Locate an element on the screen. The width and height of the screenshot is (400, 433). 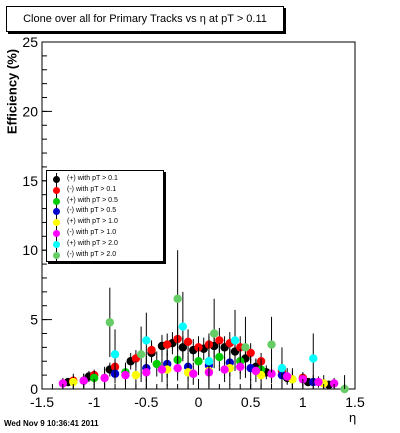
legend-label: (-) with pT > 1.0 is located at coordinates (92, 232).